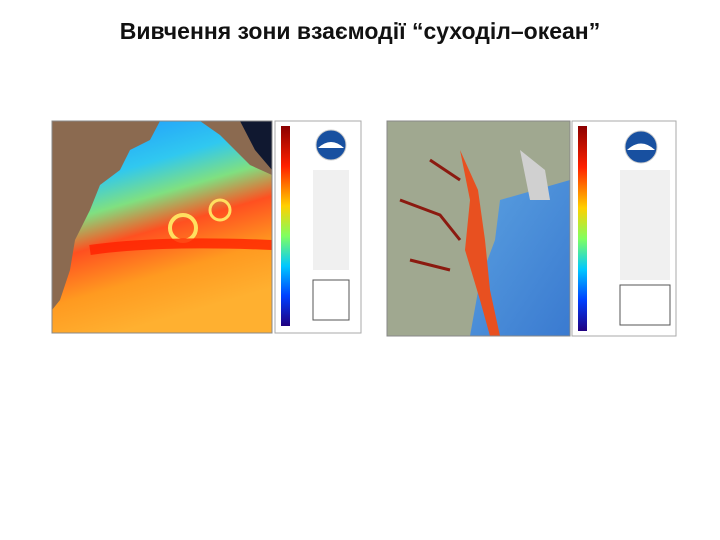  What do you see at coordinates (360, 31) in the screenshot?
I see `slide-title: Вивчення зони взаємодії “суходіл–океан”` at bounding box center [360, 31].